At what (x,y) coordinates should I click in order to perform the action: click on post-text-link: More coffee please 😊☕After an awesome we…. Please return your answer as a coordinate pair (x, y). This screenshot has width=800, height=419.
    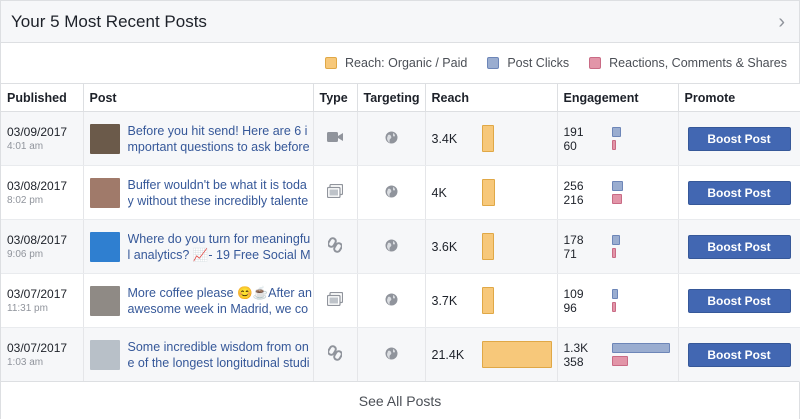
    Looking at the image, I should click on (219, 300).